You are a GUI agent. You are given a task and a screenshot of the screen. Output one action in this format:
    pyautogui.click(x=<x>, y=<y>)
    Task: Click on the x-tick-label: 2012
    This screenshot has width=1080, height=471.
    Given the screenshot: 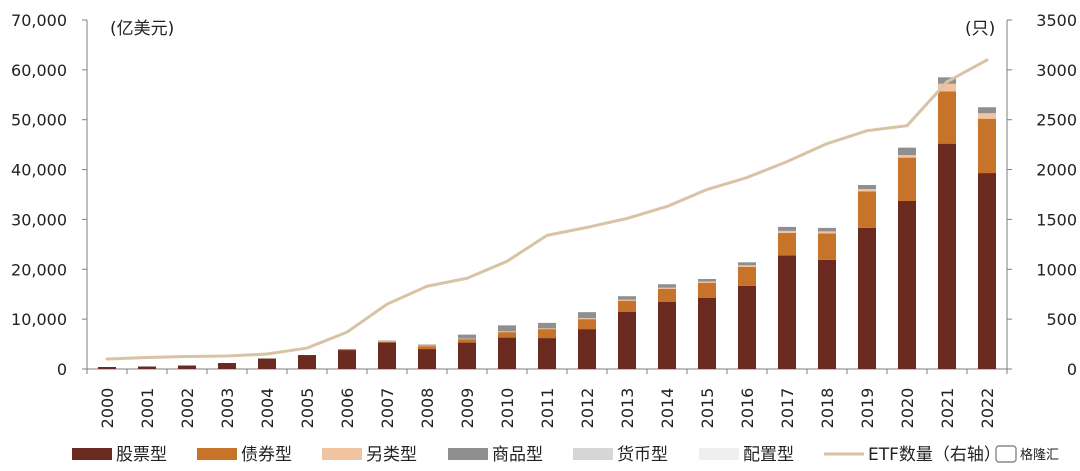 What is the action you would take?
    pyautogui.click(x=587, y=408)
    